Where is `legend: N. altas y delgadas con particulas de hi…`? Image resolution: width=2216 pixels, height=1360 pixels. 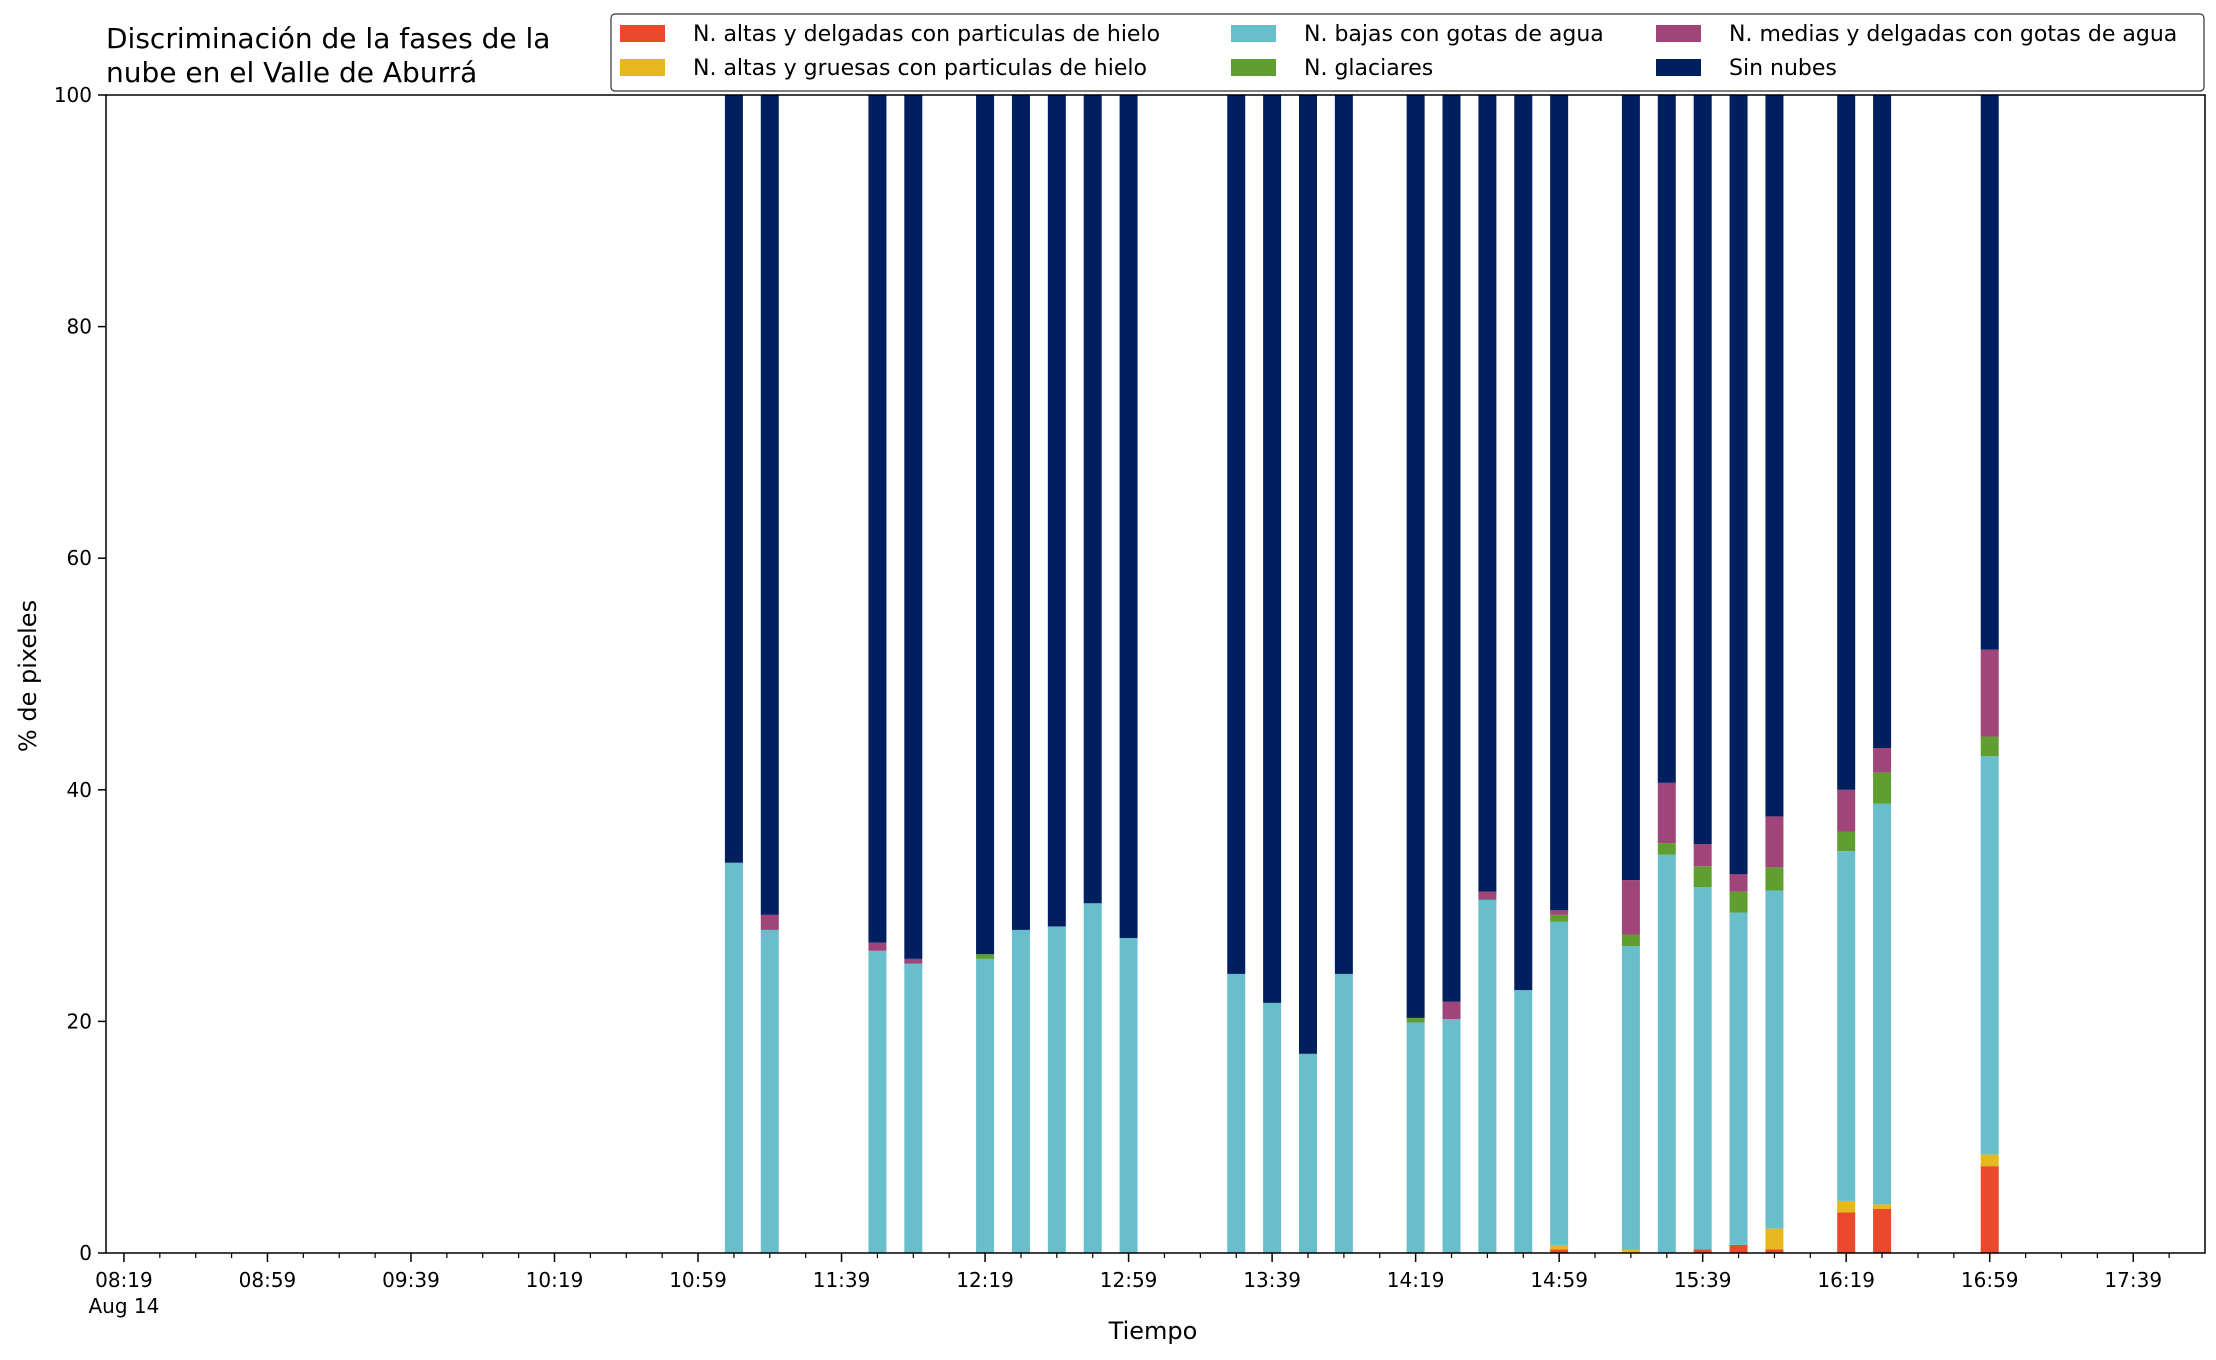 legend: N. altas y delgadas con particulas de hi… is located at coordinates (1407, 52).